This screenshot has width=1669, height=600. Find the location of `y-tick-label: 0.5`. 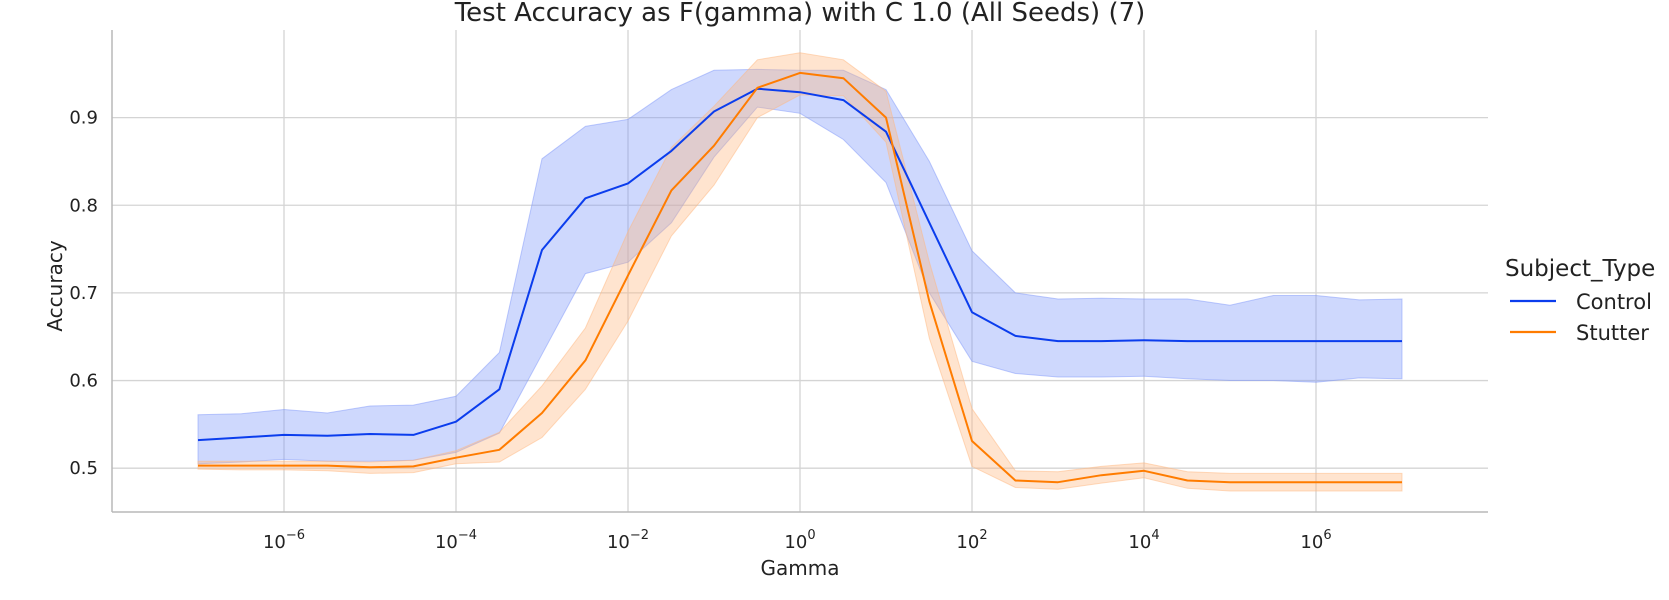

y-tick-label: 0.5 is located at coordinates (83, 468).